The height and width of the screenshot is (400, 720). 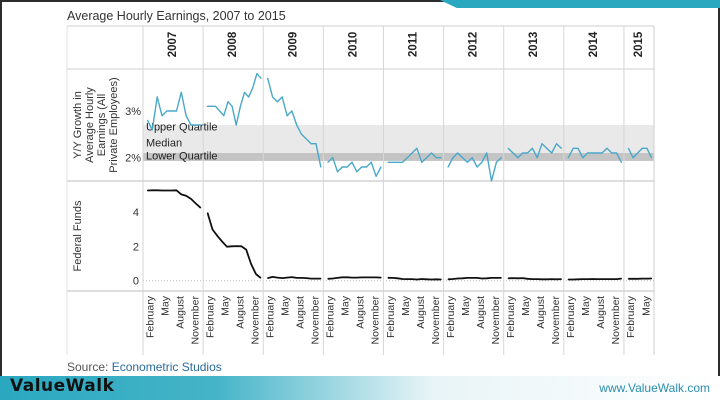 I want to click on valuewalk-logo: ValueWalk, so click(x=62, y=386).